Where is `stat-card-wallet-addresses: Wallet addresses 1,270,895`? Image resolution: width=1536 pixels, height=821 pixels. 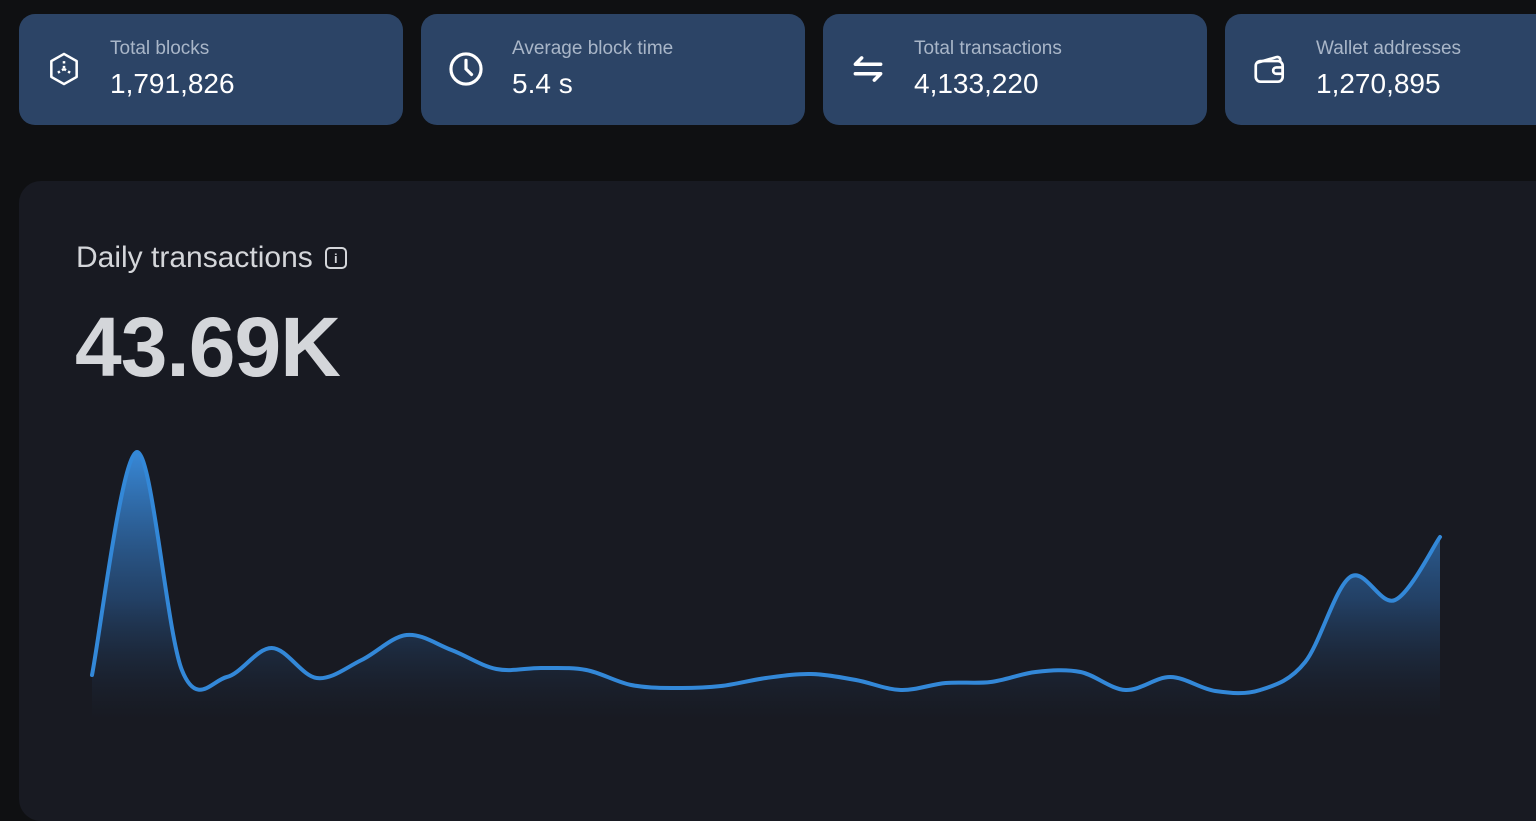
stat-card-wallet-addresses: Wallet addresses 1,270,895 is located at coordinates (1380, 69).